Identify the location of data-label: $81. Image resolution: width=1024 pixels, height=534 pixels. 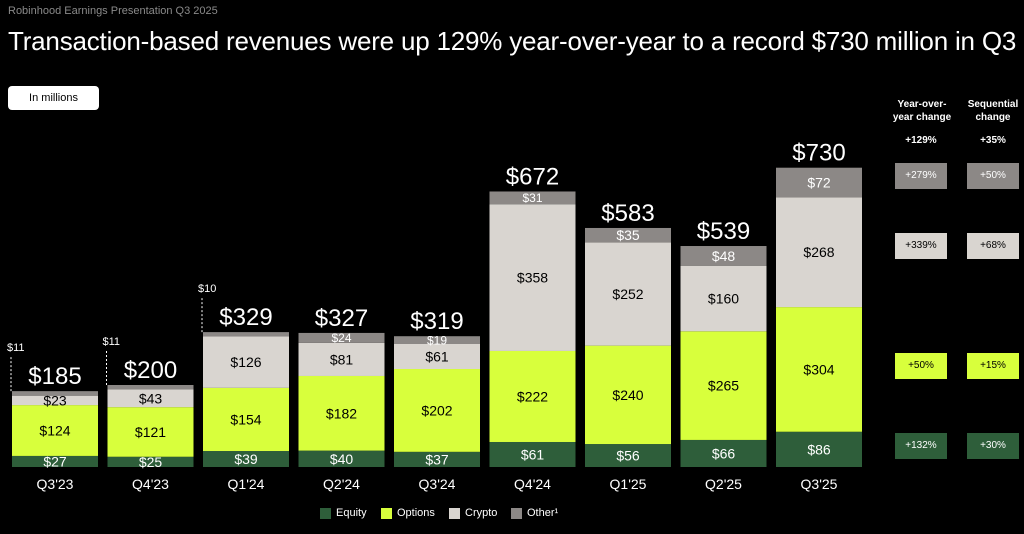
(342, 359).